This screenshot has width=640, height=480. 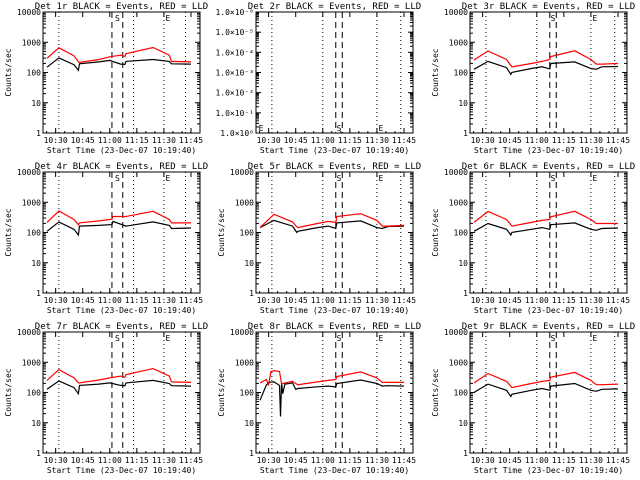 What do you see at coordinates (121, 7) in the screenshot?
I see `panel-title: Det 1r BLACK = Events, RED = LLD` at bounding box center [121, 7].